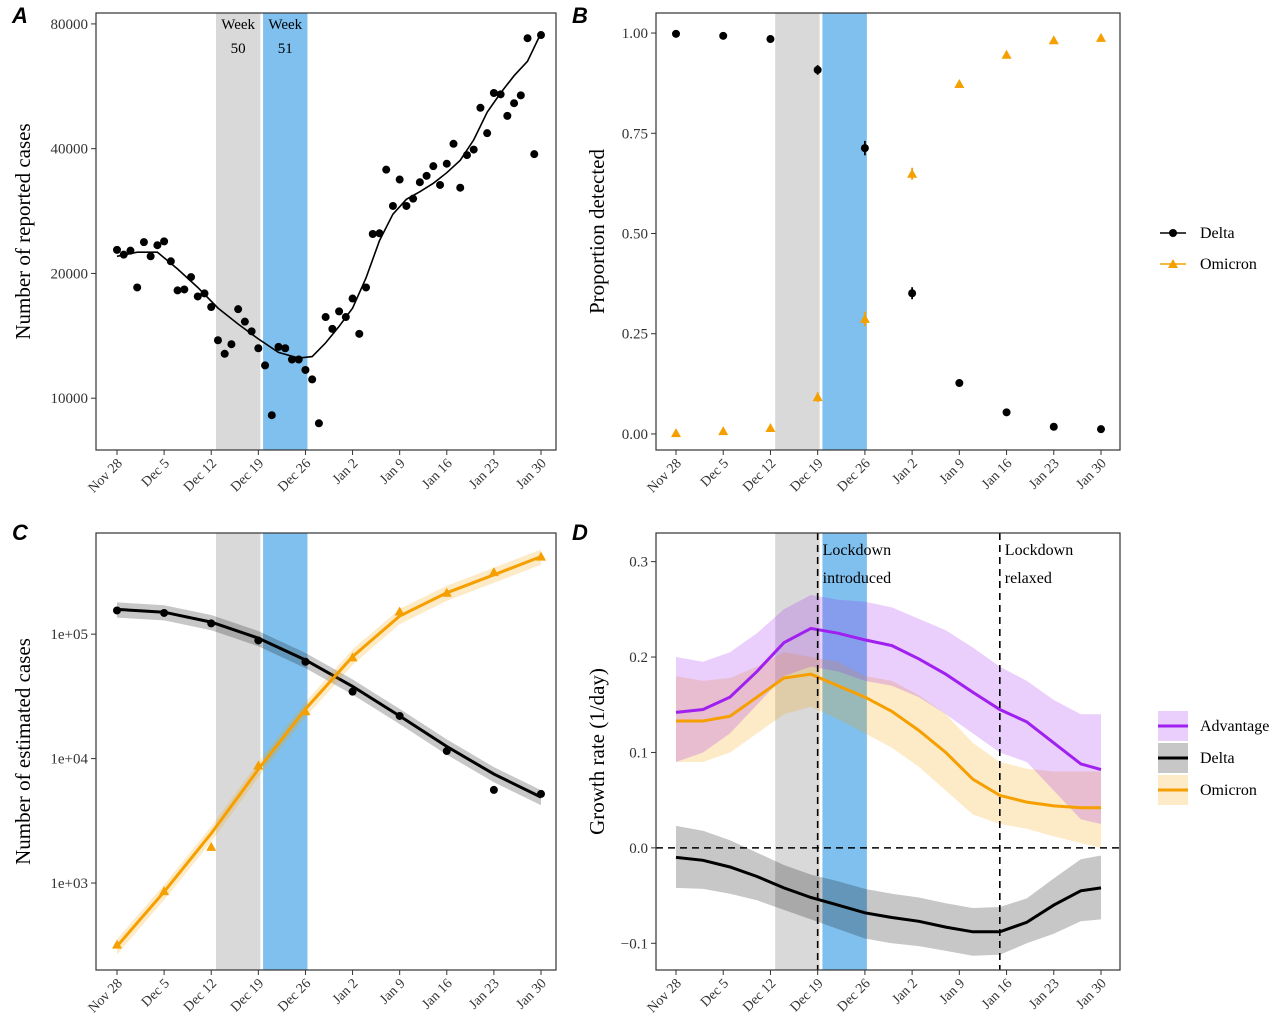 The image size is (1280, 1029). Describe the element at coordinates (69, 760) in the screenshot. I see `y-tick-label: 1e+04` at that location.